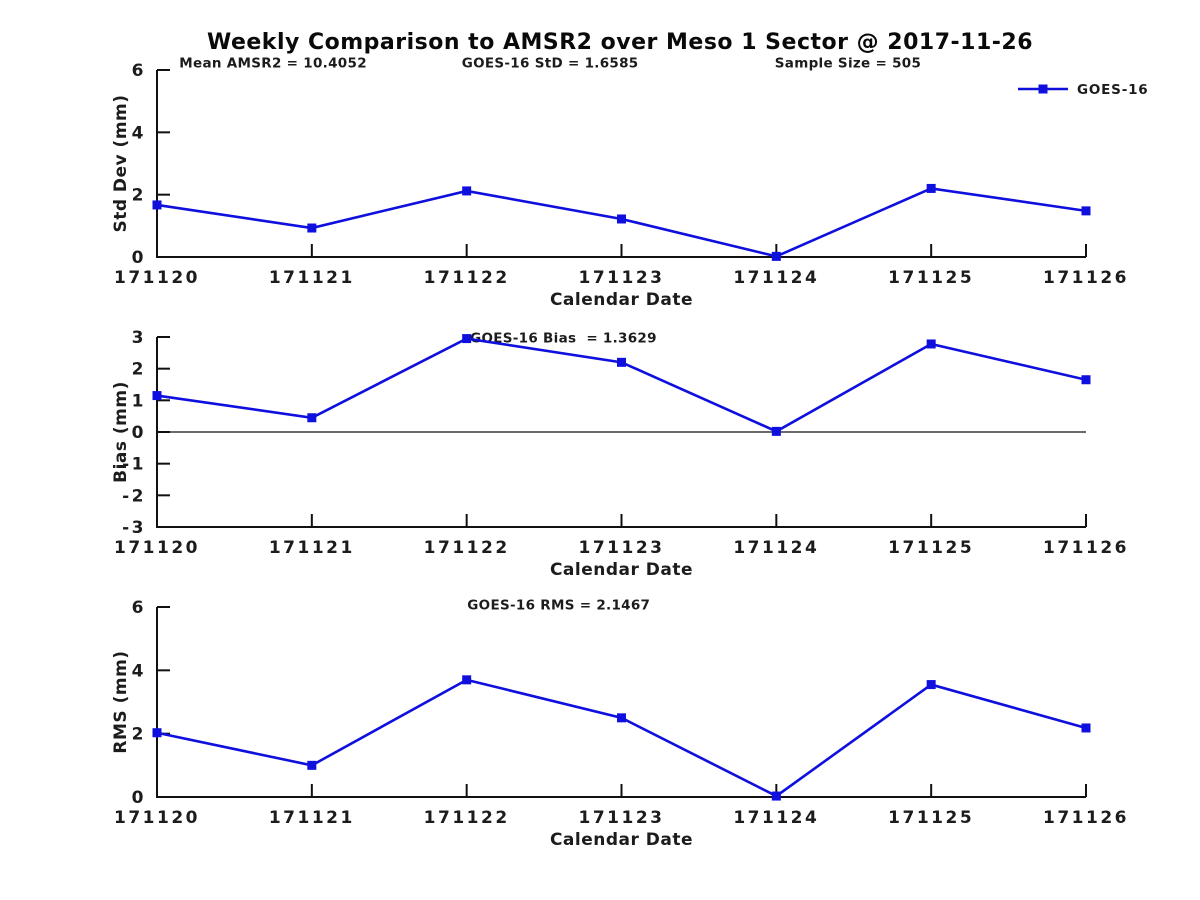 The image size is (1200, 900). Describe the element at coordinates (563, 339) in the screenshot. I see `annotation-text: GOES-16 Bias = 1.3629` at that location.